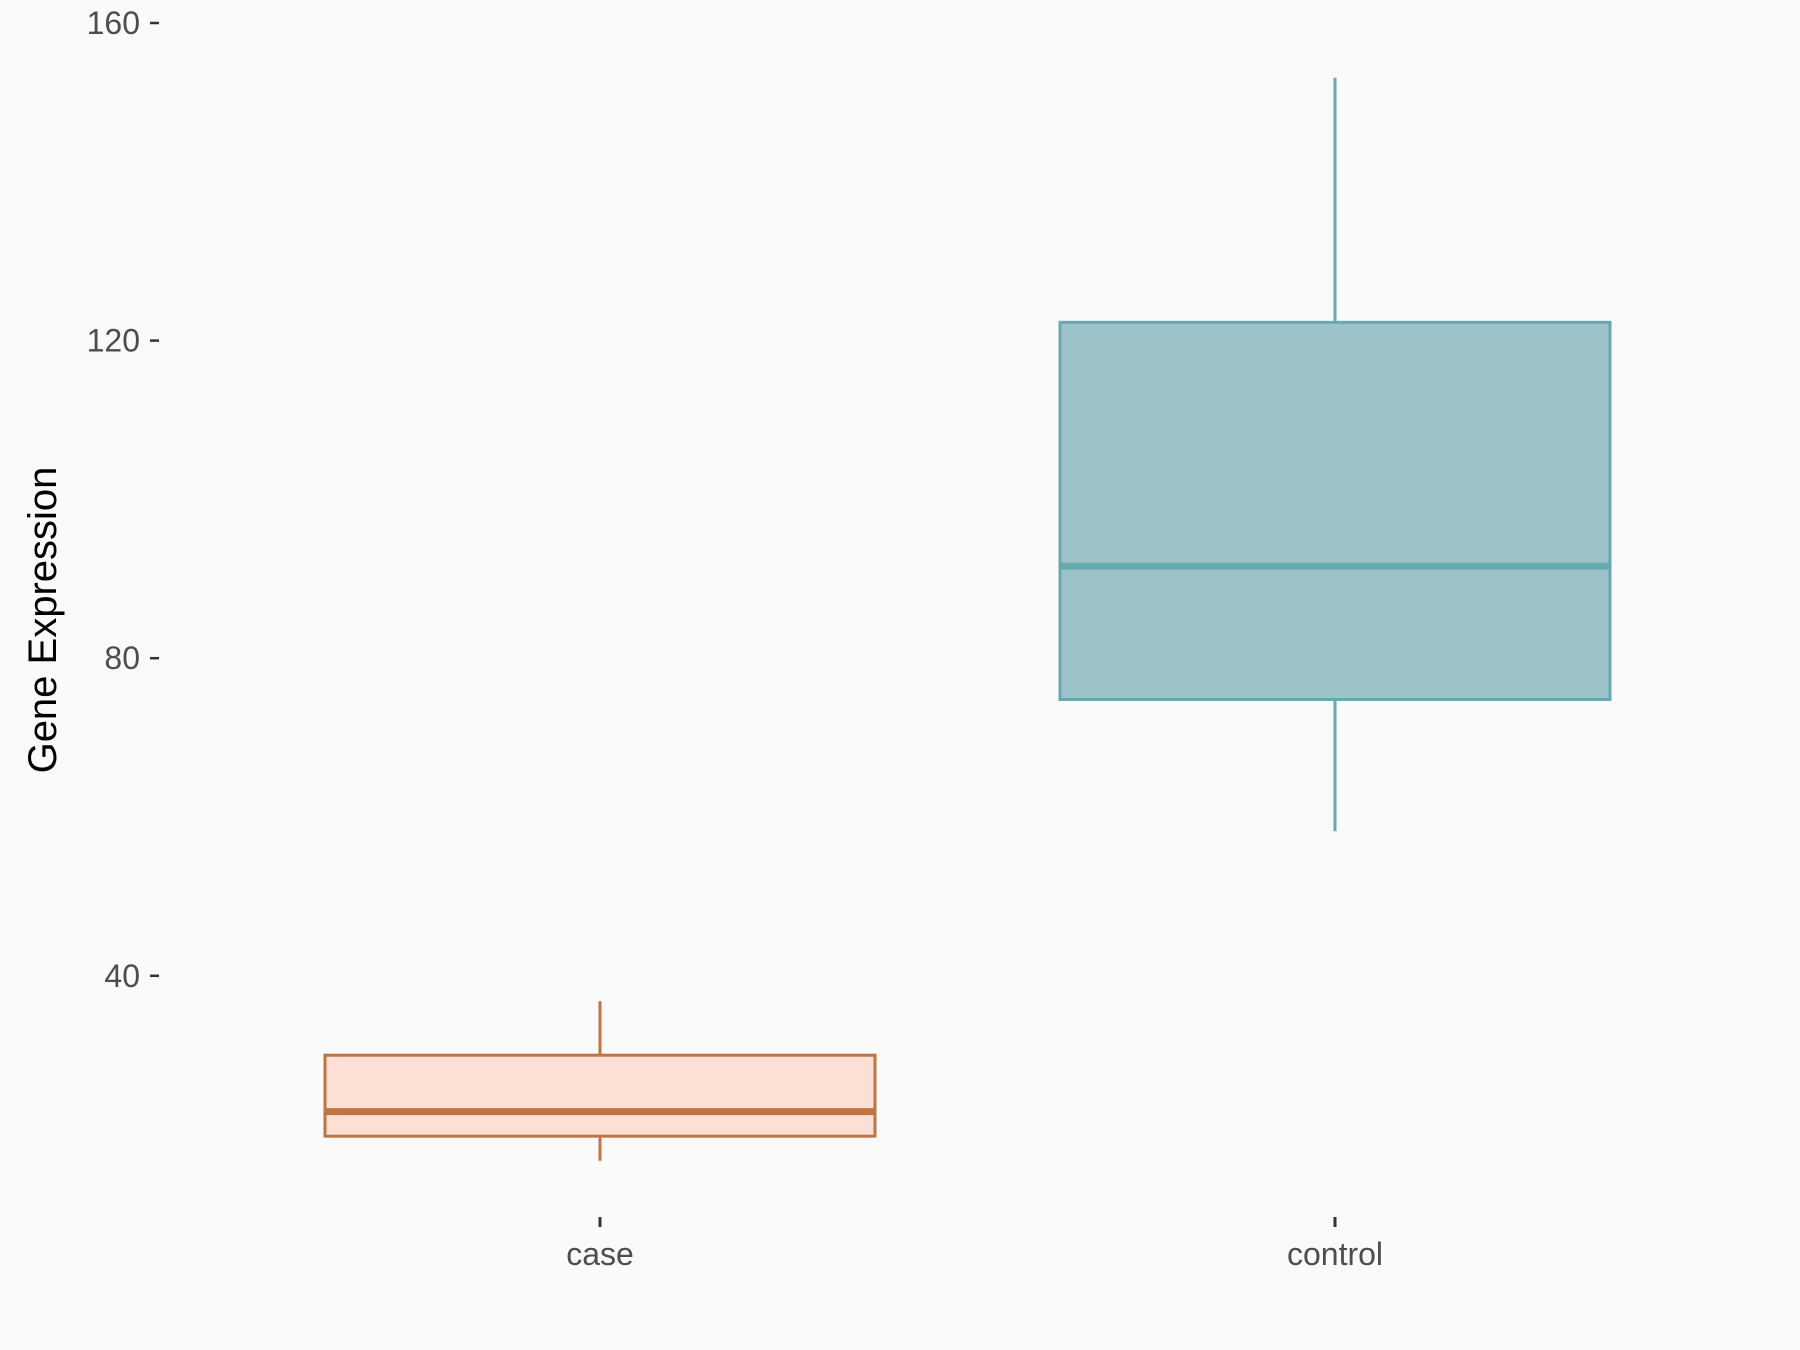 The width and height of the screenshot is (1800, 1350). Describe the element at coordinates (123, 499) in the screenshot. I see `y-axis: 40 80 120 160` at that location.